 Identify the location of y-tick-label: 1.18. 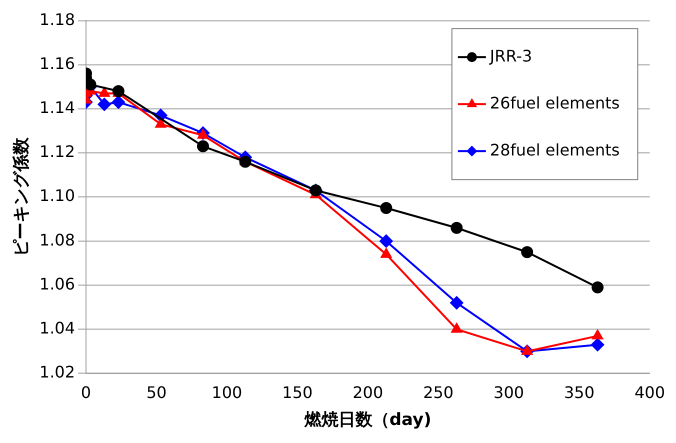
(57, 19).